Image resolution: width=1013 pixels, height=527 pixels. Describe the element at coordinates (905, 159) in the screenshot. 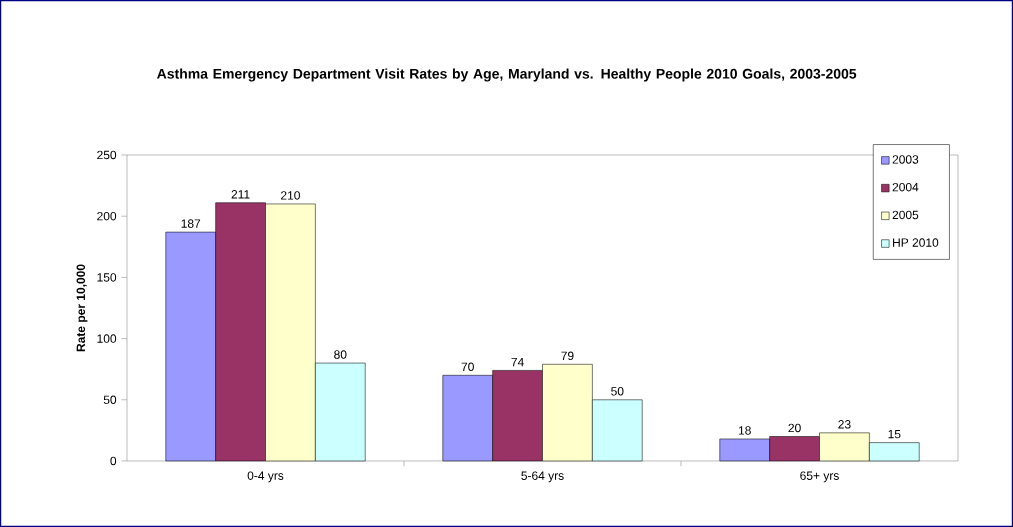

I see `legend-label: 2003` at that location.